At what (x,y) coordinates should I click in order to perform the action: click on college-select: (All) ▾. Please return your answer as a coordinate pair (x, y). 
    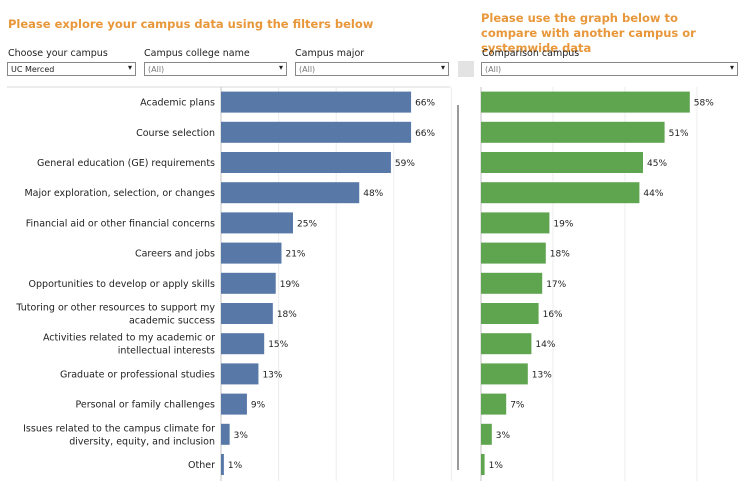
    Looking at the image, I should click on (215, 69).